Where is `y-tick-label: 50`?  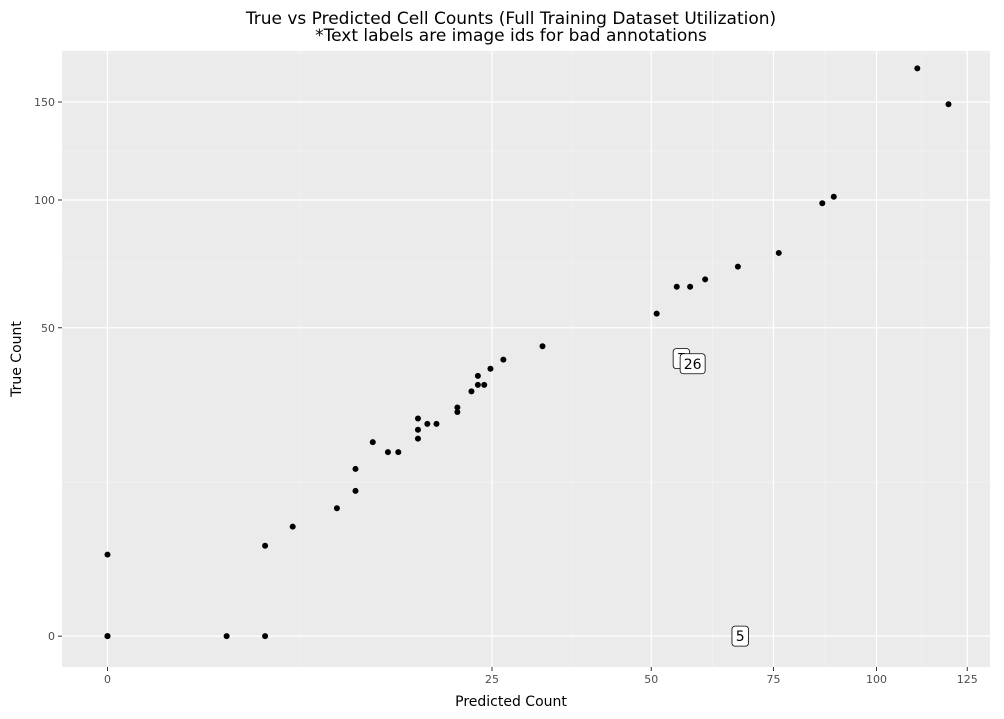 y-tick-label: 50 is located at coordinates (48, 328).